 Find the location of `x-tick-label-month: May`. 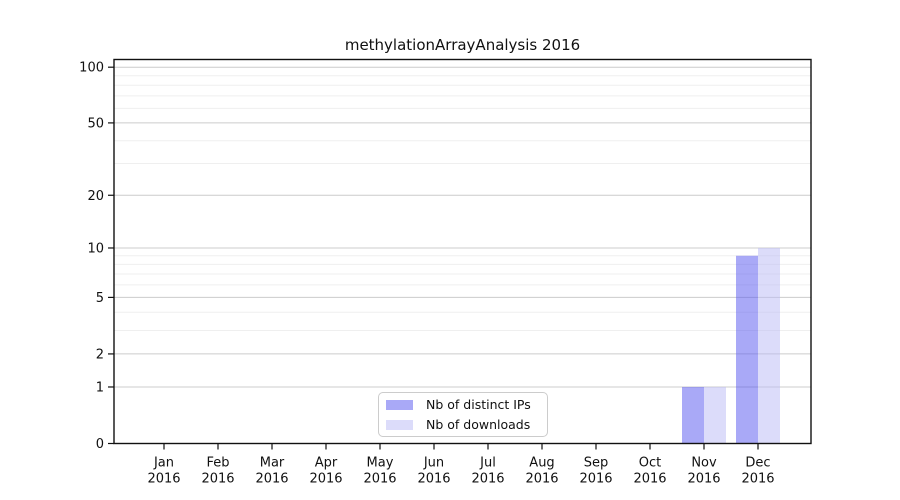

x-tick-label-month: May is located at coordinates (380, 463).